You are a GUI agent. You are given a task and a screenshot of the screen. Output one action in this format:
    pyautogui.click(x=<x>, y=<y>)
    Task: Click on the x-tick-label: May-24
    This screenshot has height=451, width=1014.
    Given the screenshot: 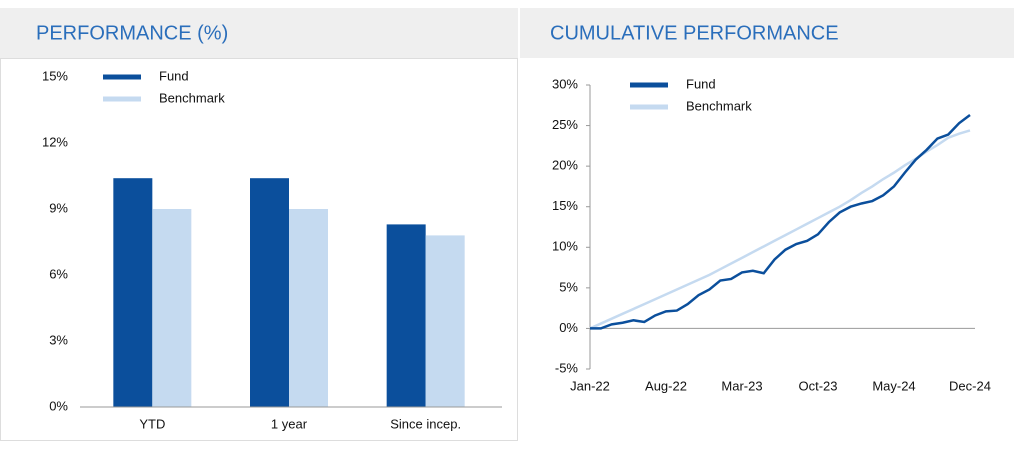 What is the action you would take?
    pyautogui.click(x=893, y=385)
    